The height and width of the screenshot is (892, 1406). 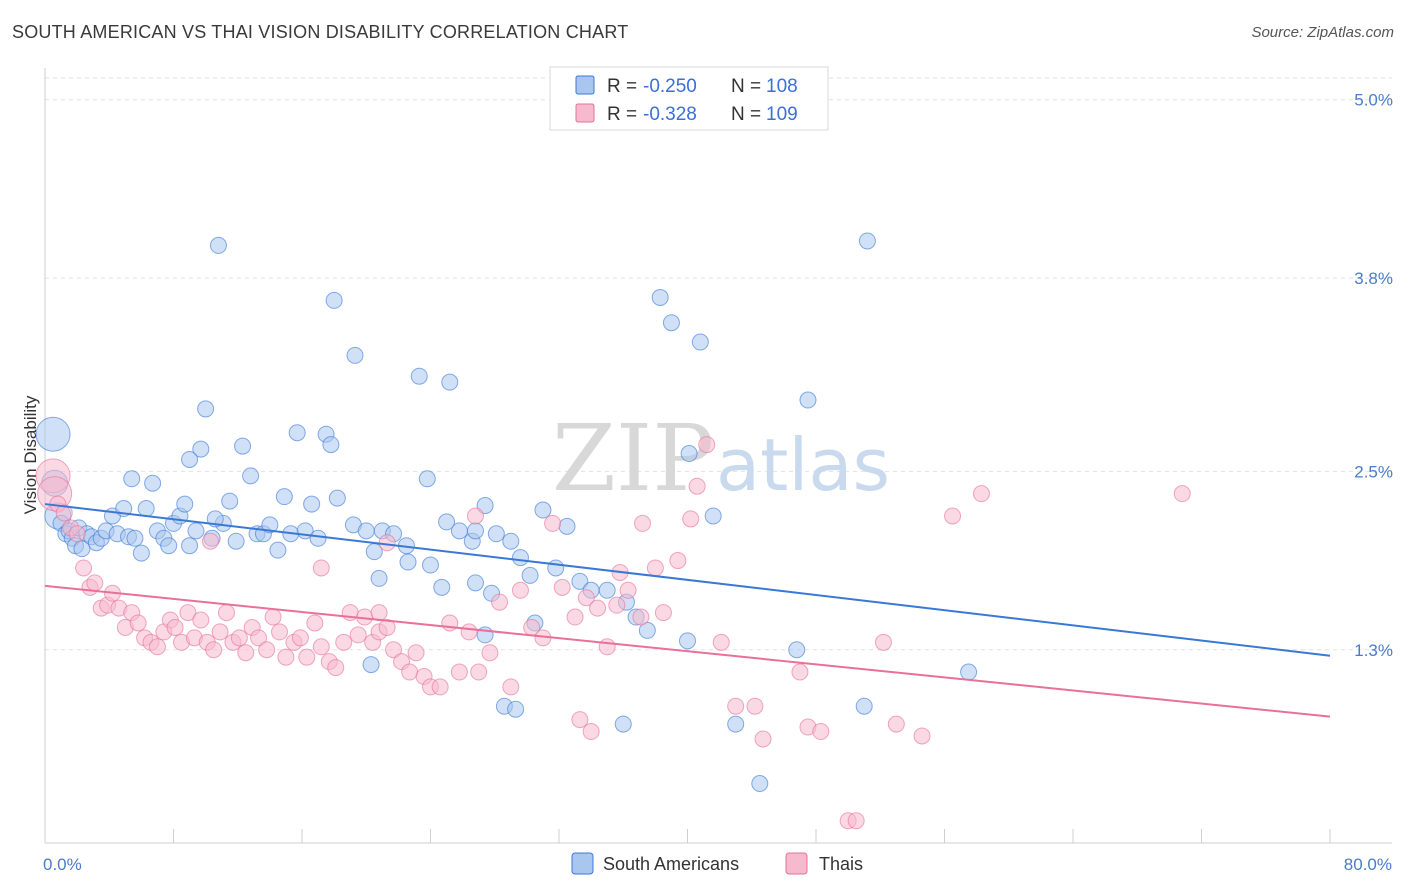 I want to click on y-axis-label: Vision Disability, so click(x=30, y=454).